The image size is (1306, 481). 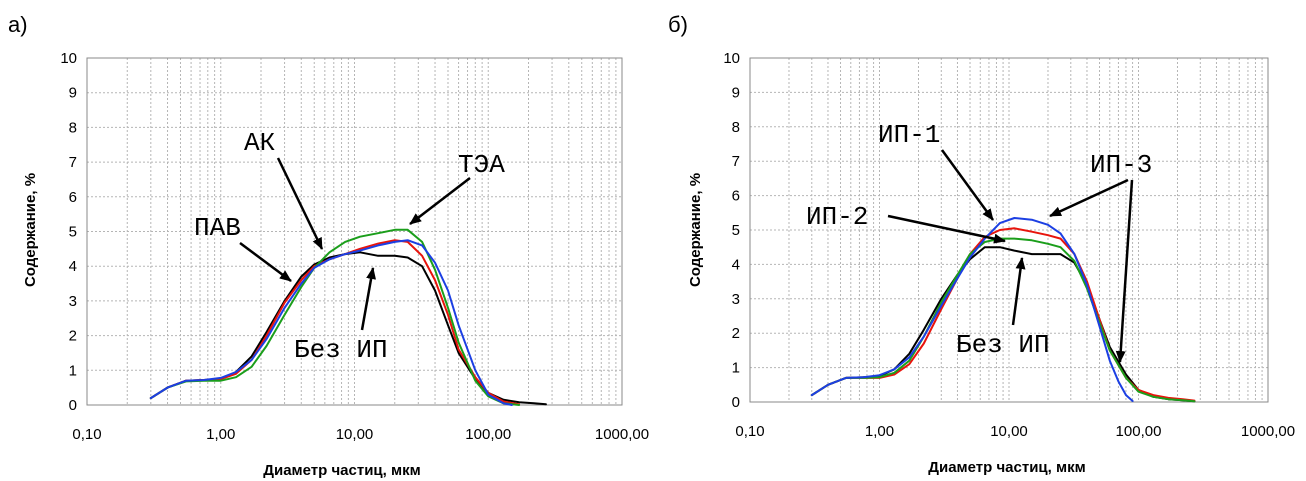 I want to click on annotation-tea: ТЭА, so click(x=481, y=165).